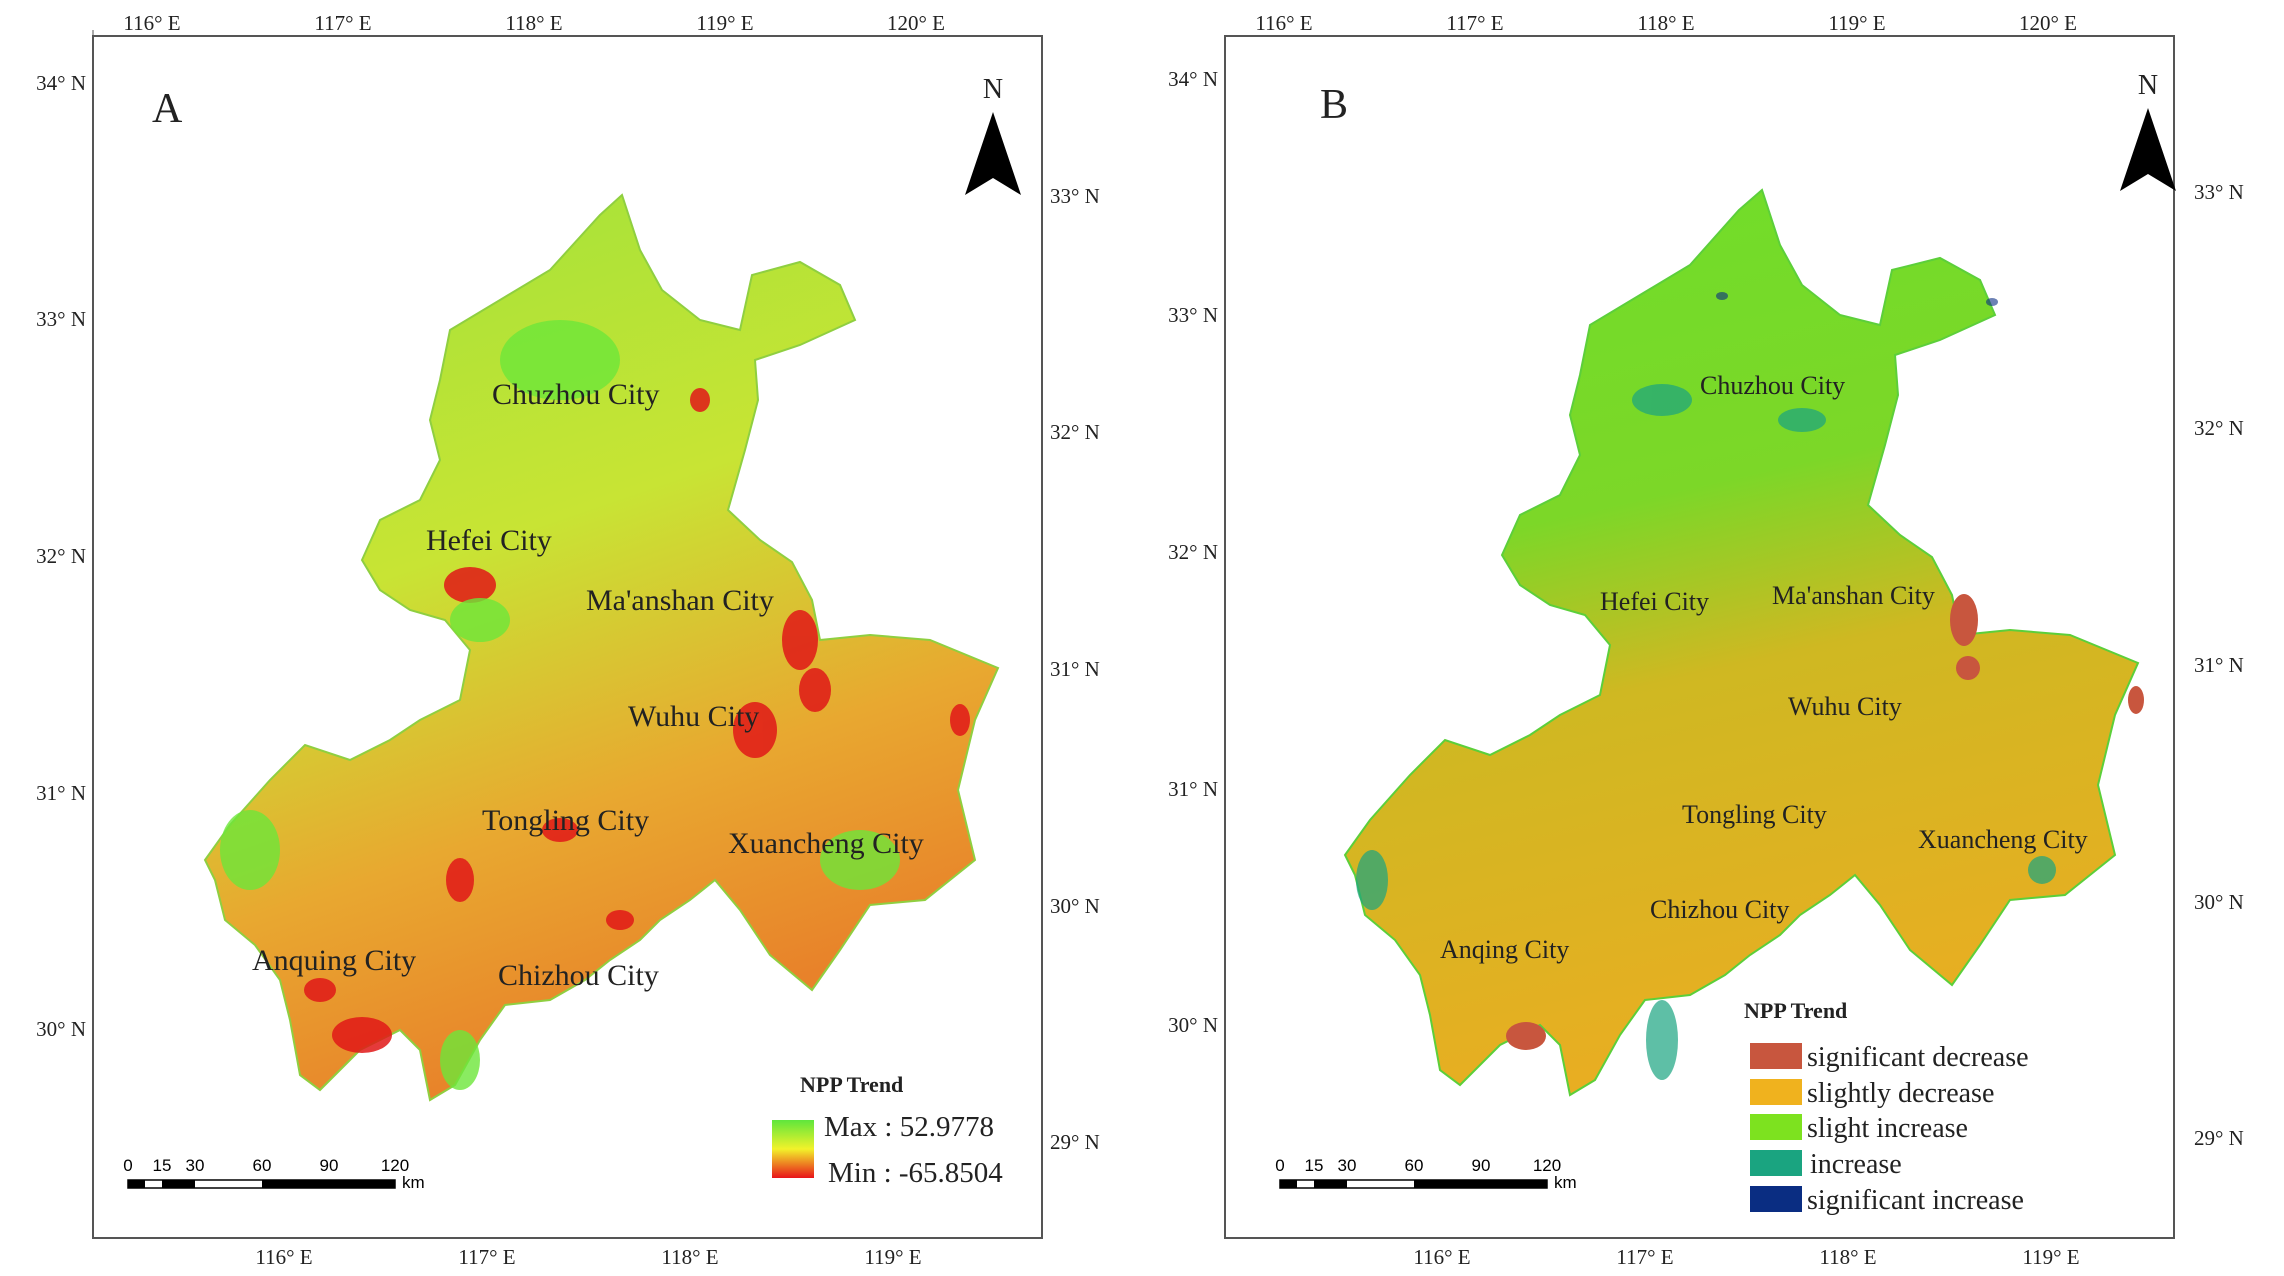  I want to click on bottom-axis: 116° E 117° E 118° E 119° E, so click(588, 1257).